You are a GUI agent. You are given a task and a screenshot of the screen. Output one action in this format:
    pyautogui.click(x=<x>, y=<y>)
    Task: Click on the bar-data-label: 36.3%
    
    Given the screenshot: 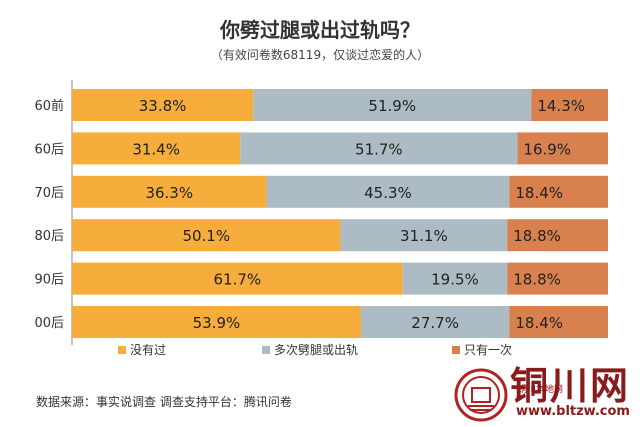 What is the action you would take?
    pyautogui.click(x=169, y=193)
    